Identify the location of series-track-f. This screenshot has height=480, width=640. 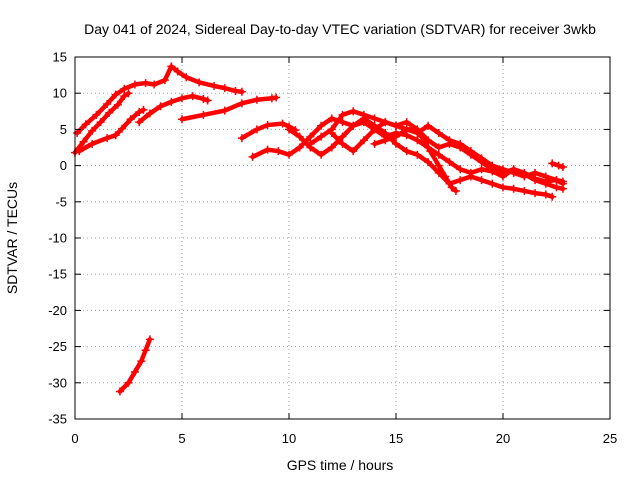
(268, 131).